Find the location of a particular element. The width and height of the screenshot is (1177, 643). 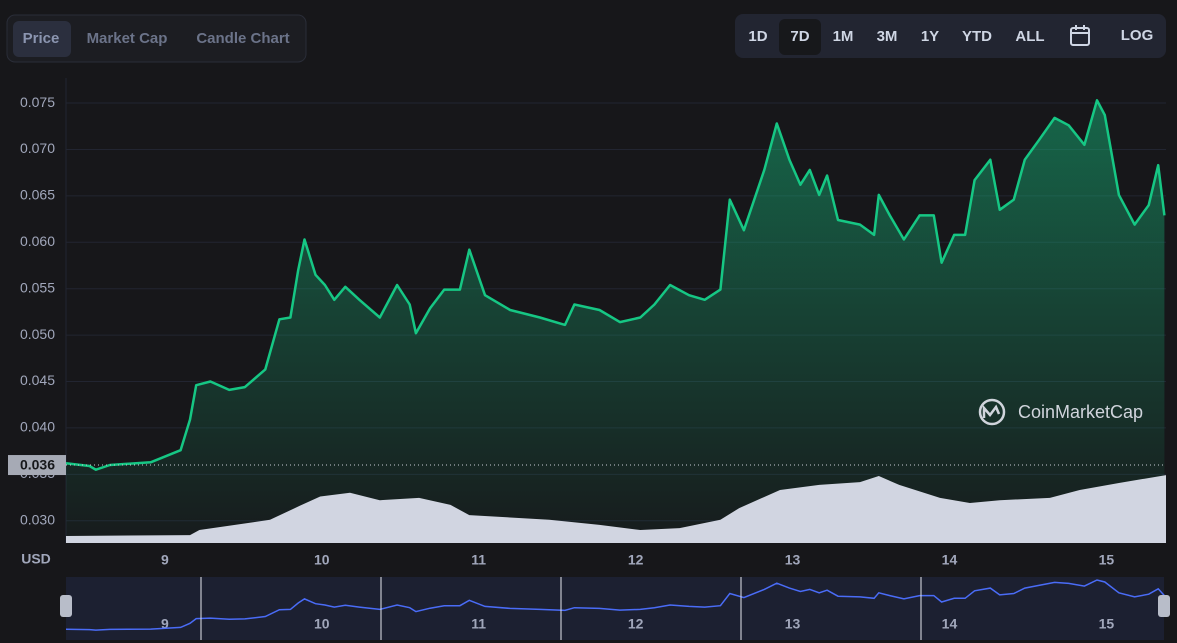

y-tick-label: 0.065 is located at coordinates (37, 195).